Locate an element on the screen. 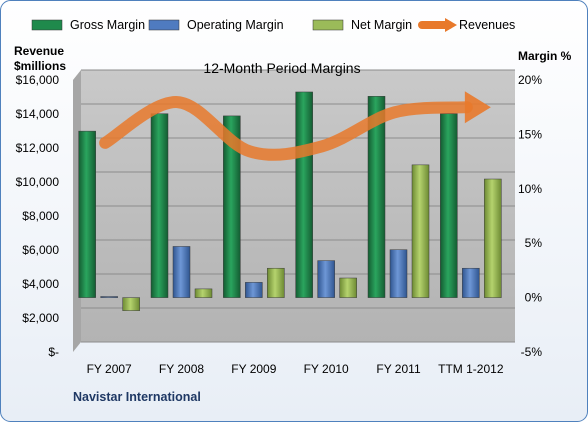 The width and height of the screenshot is (588, 427). right-axis-ticks: 20% 15% 10% 5% 0% -5% is located at coordinates (530, 216).